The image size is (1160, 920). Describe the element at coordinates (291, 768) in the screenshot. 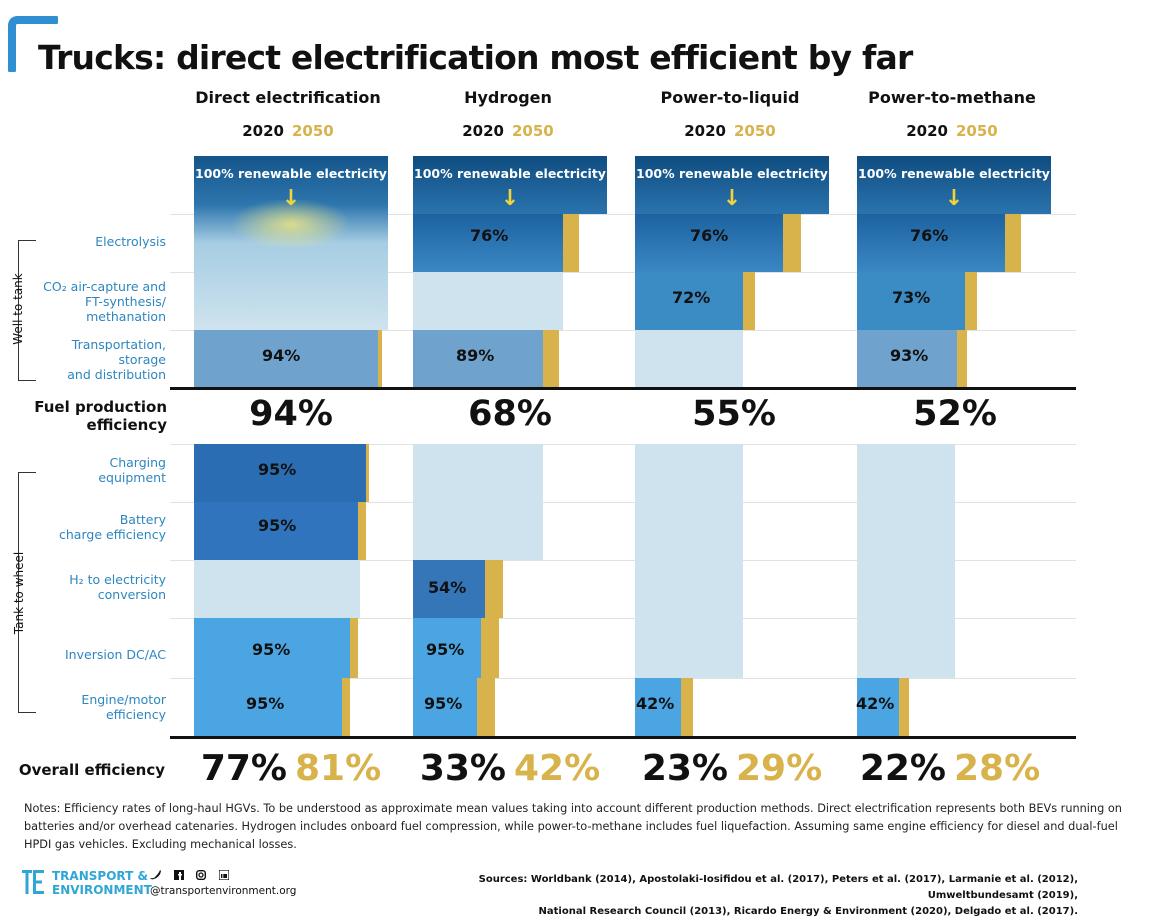

I see `overall-direct: 77% 81%` at that location.